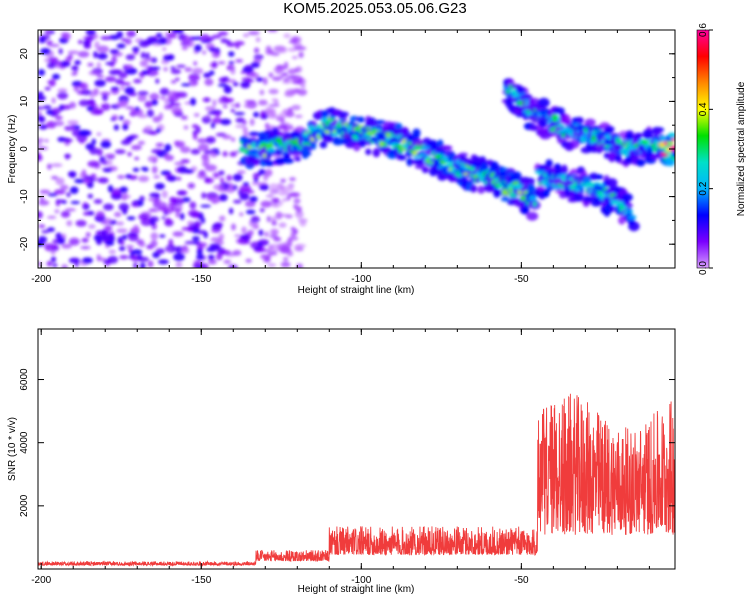 The width and height of the screenshot is (750, 600). Describe the element at coordinates (361, 580) in the screenshot. I see `x-tick-label: -100` at that location.